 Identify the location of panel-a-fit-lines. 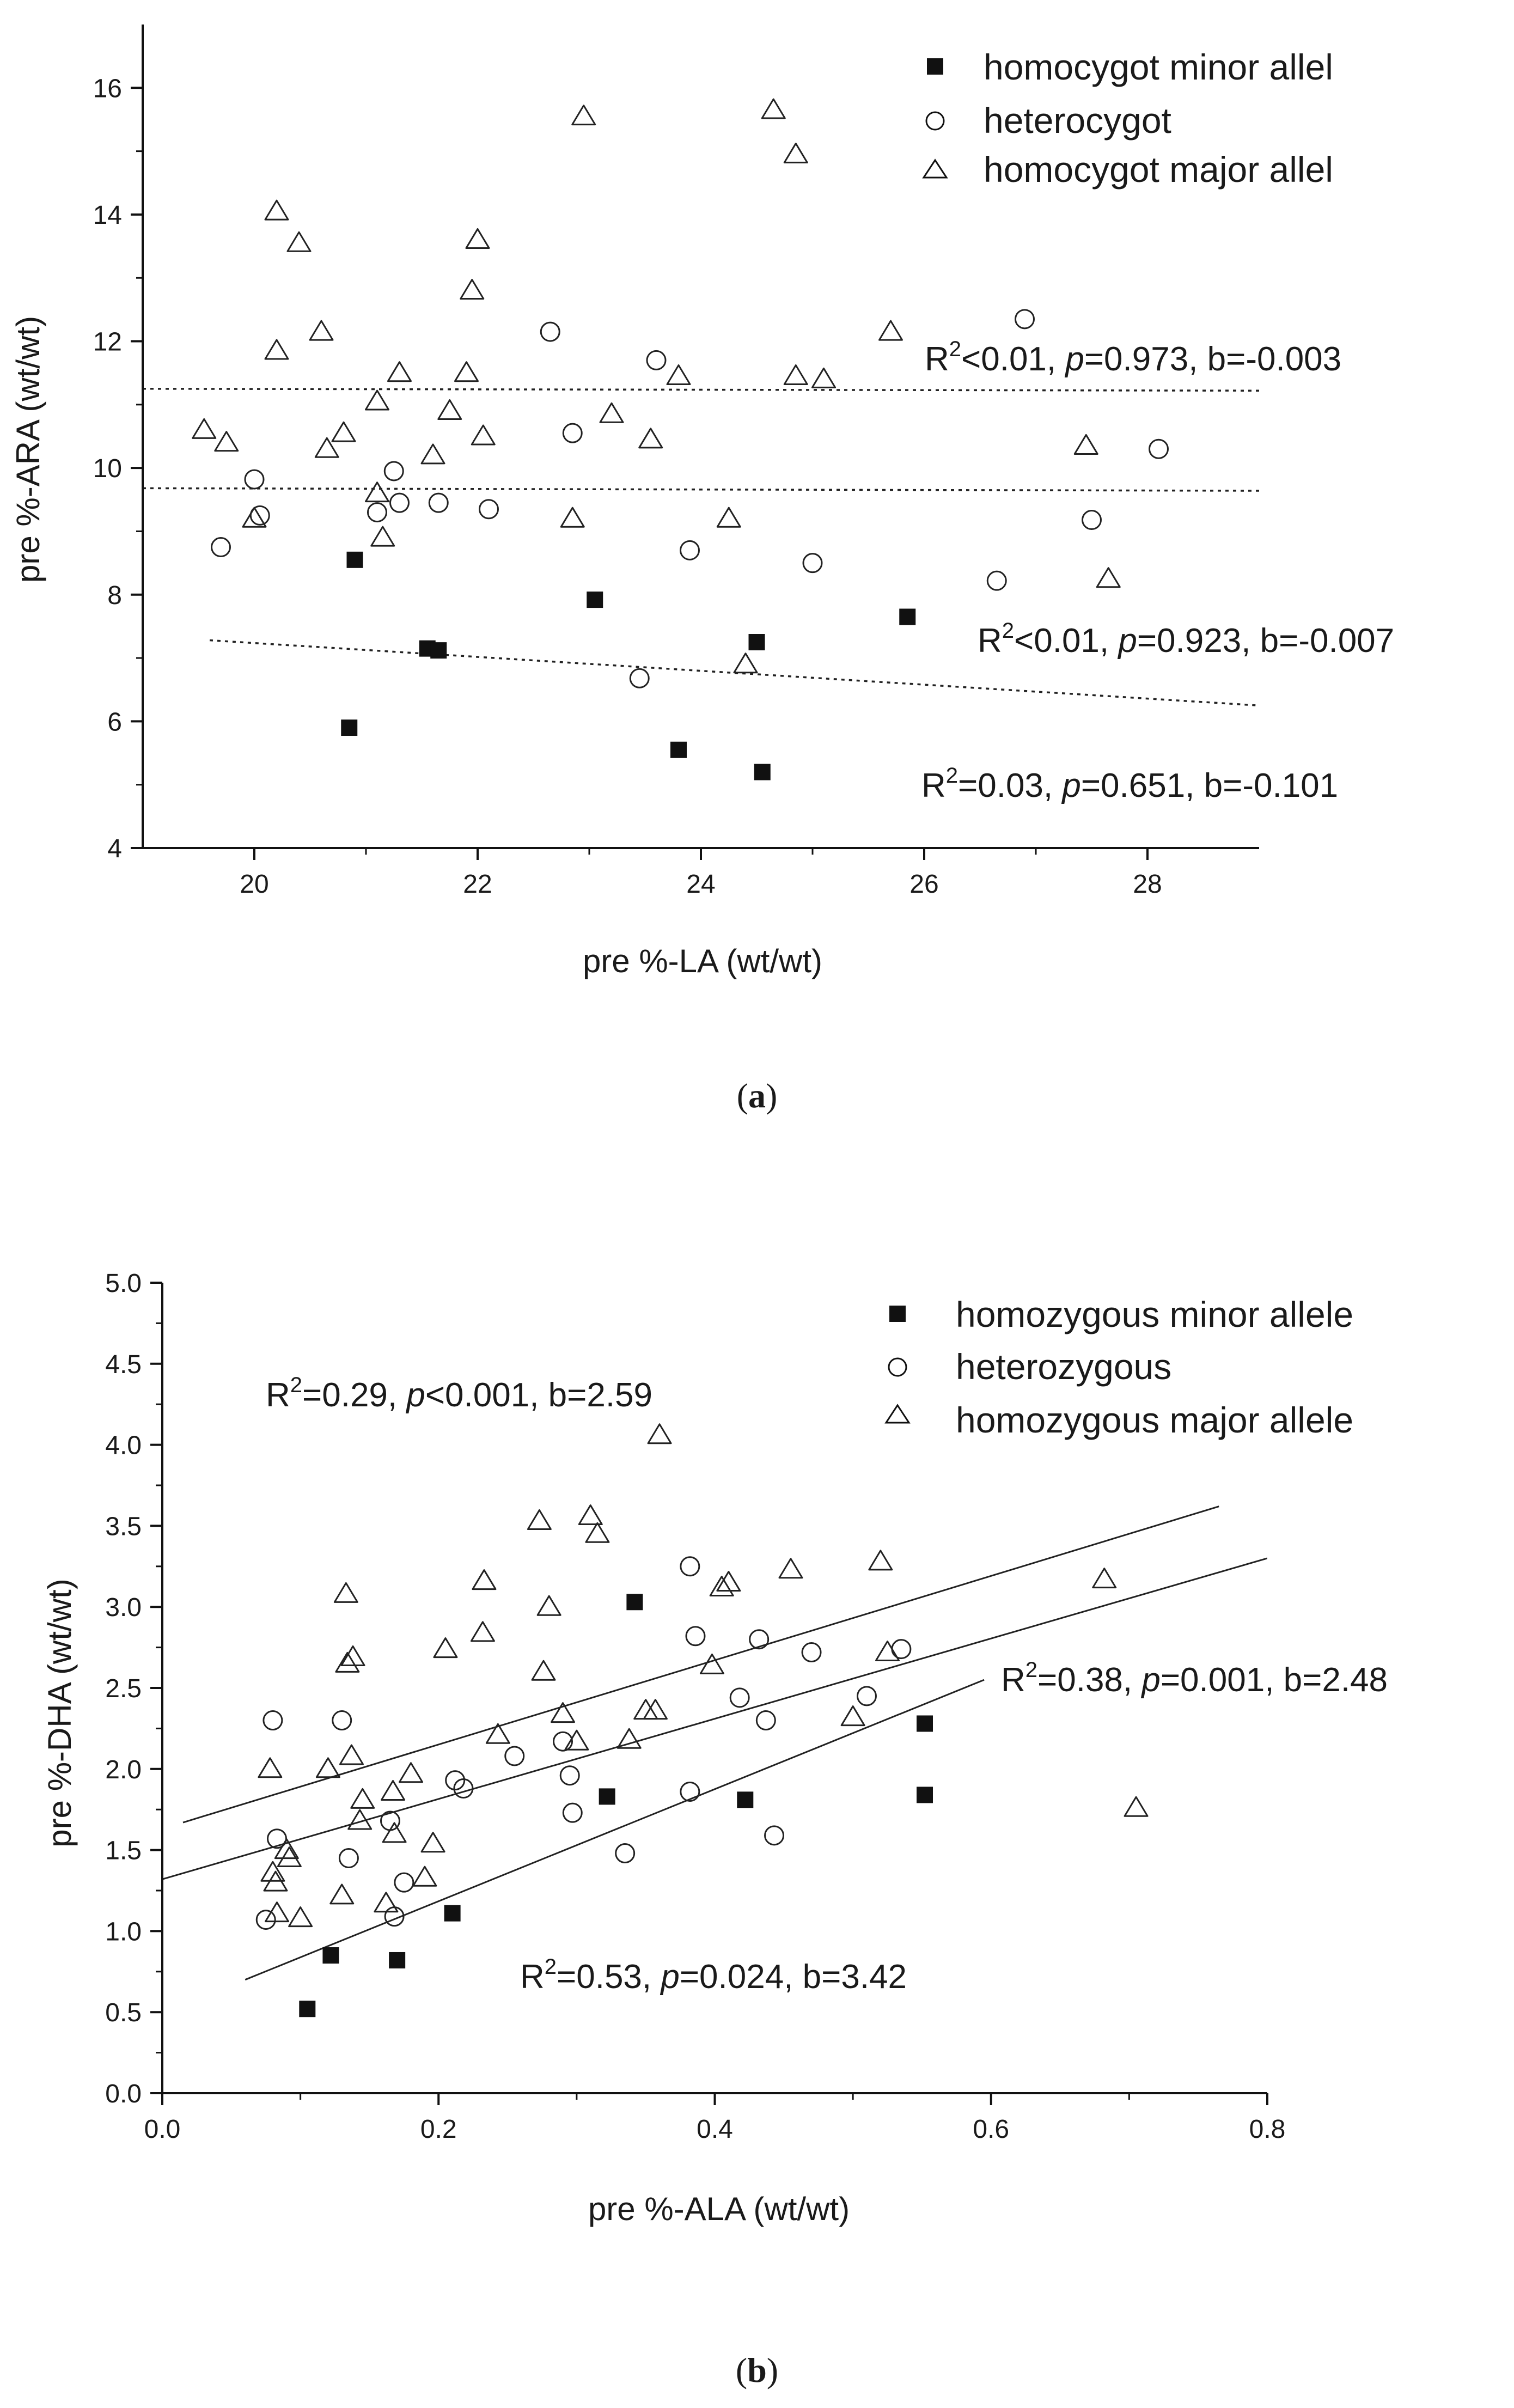
(701, 547).